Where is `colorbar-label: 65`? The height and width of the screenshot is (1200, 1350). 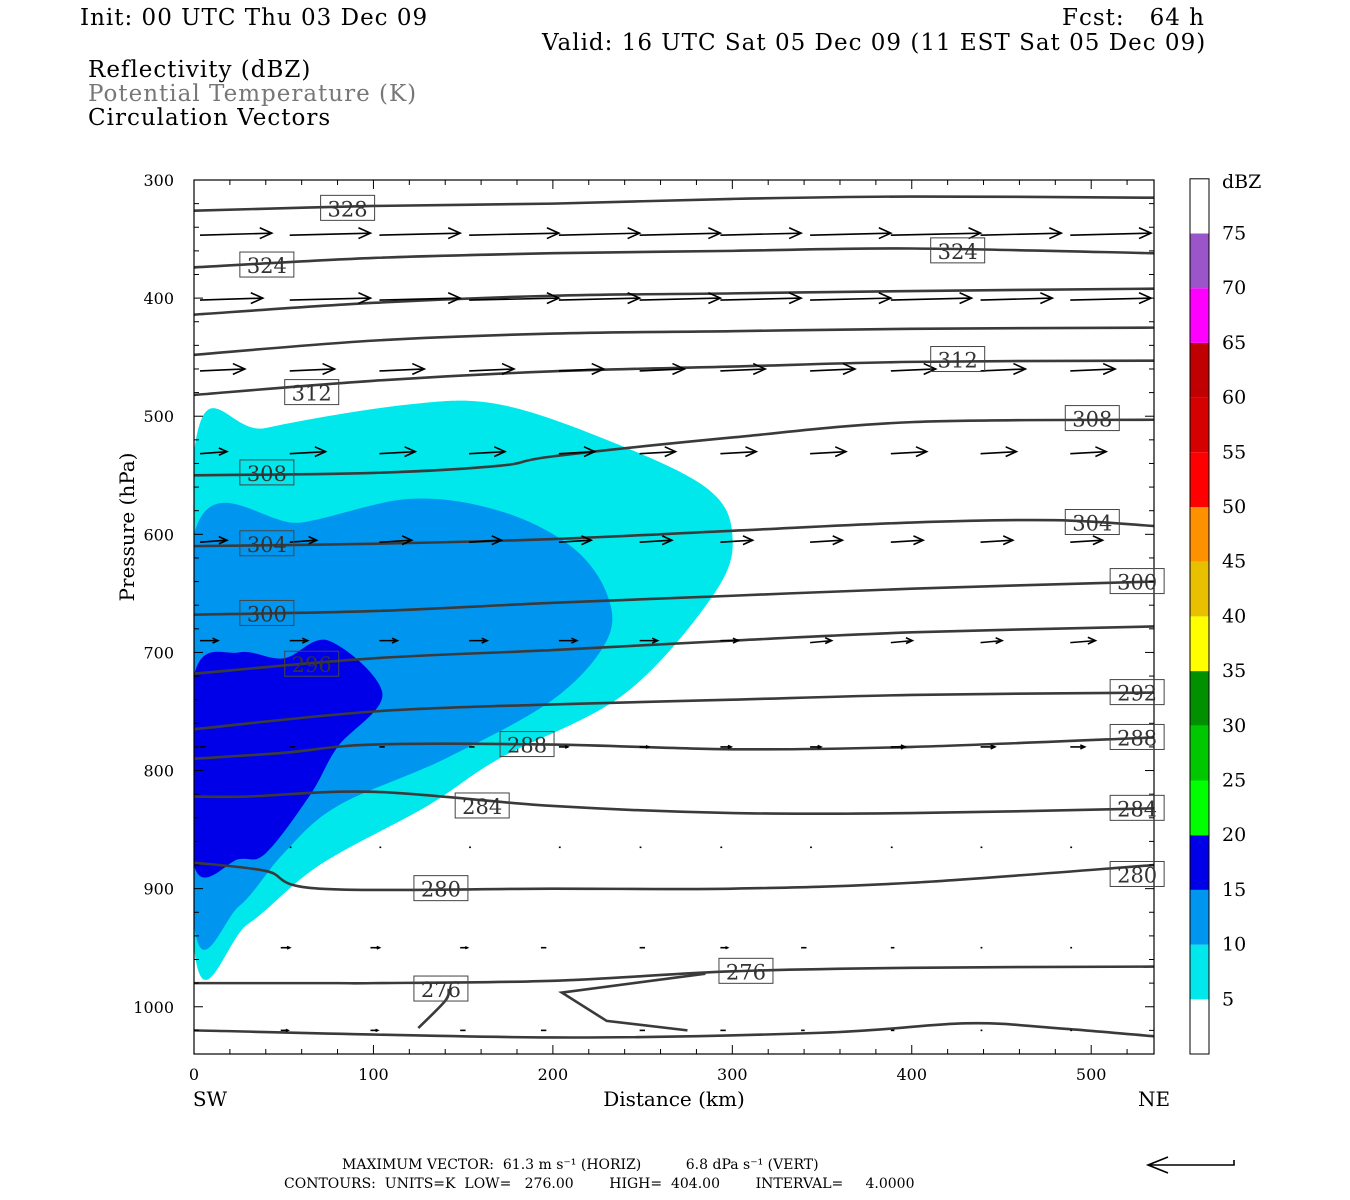 colorbar-label: 65 is located at coordinates (1234, 343).